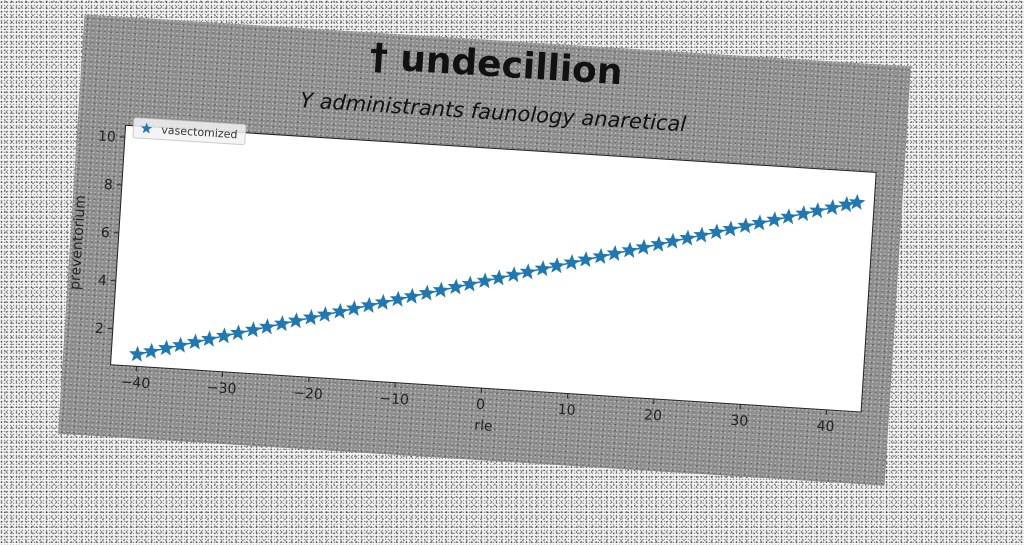 The image size is (1024, 545). I want to click on x-tick-label: 20, so click(653, 415).